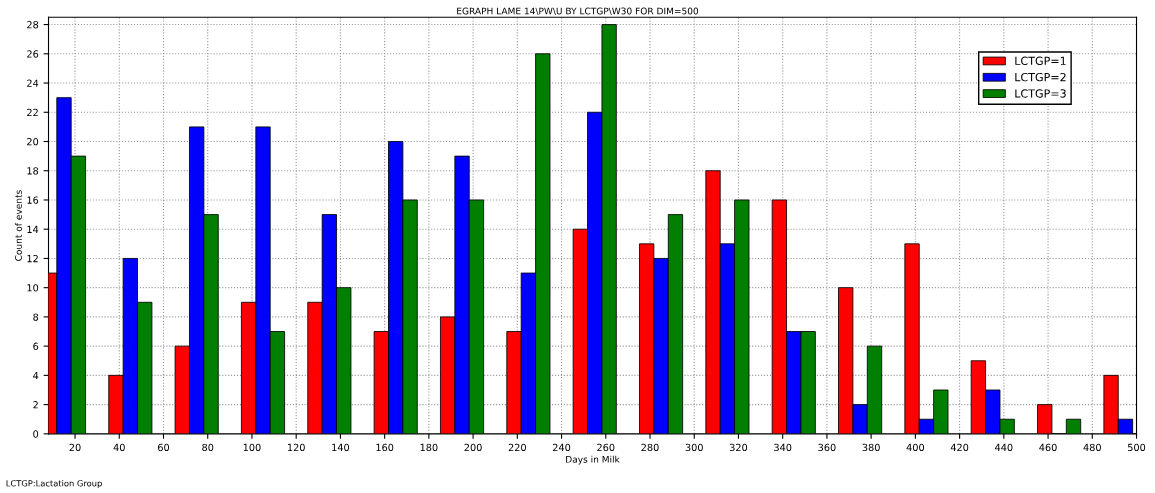 The height and width of the screenshot is (493, 1155). What do you see at coordinates (517, 447) in the screenshot?
I see `x-tick-label: 220` at bounding box center [517, 447].